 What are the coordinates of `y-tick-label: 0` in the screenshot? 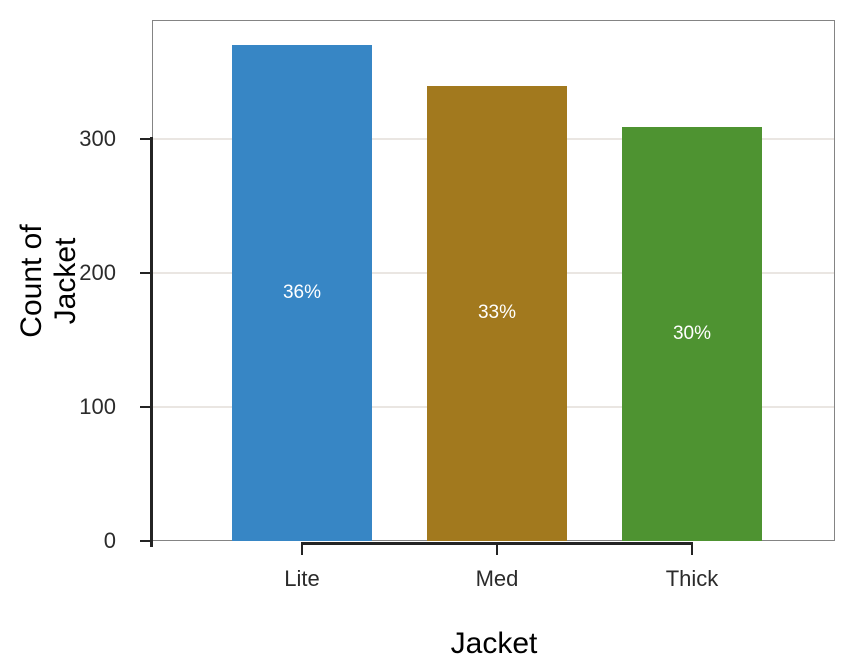 It's located at (109, 540).